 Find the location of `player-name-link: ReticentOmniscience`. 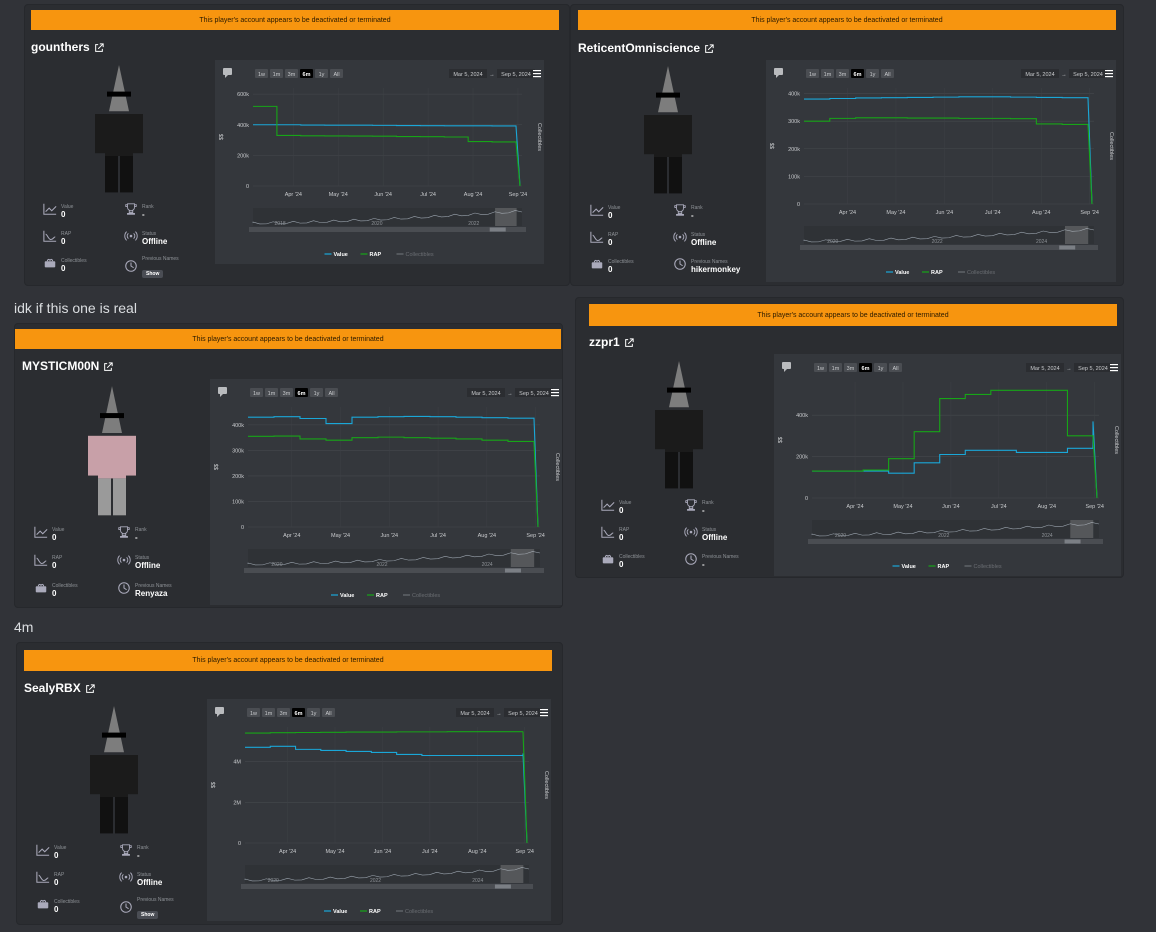

player-name-link: ReticentOmniscience is located at coordinates (646, 48).